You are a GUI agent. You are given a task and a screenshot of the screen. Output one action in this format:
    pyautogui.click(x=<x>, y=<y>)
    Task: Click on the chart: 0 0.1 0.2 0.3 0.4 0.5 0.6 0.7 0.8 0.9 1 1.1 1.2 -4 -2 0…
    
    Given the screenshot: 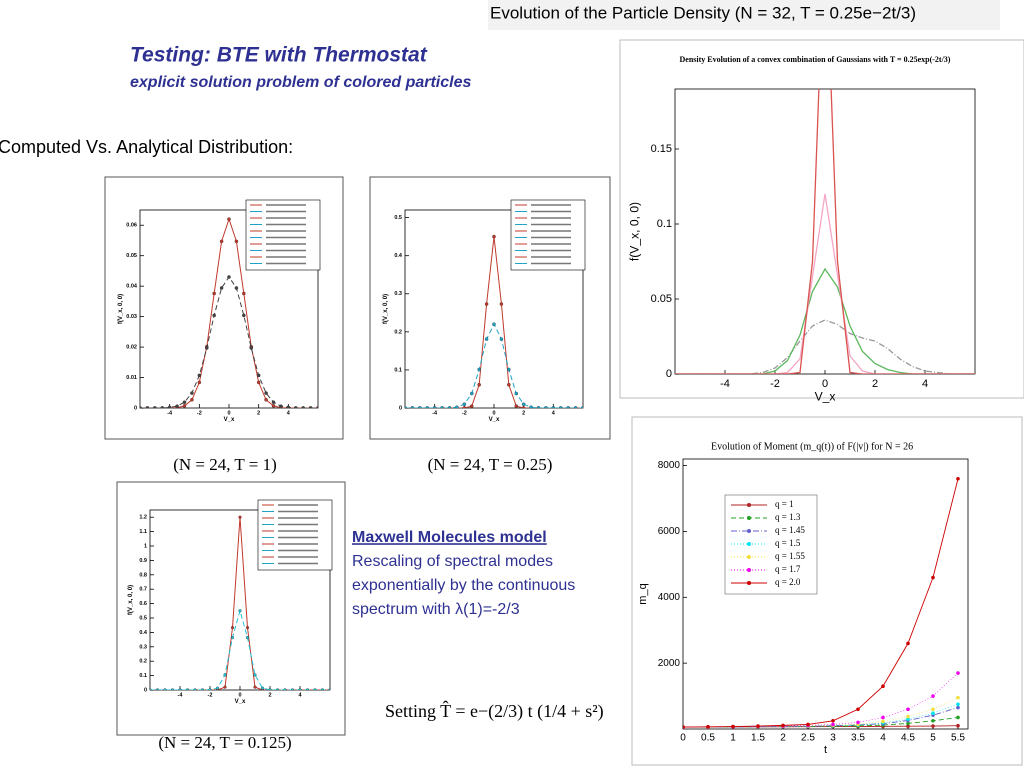 What is the action you would take?
    pyautogui.click(x=231, y=608)
    